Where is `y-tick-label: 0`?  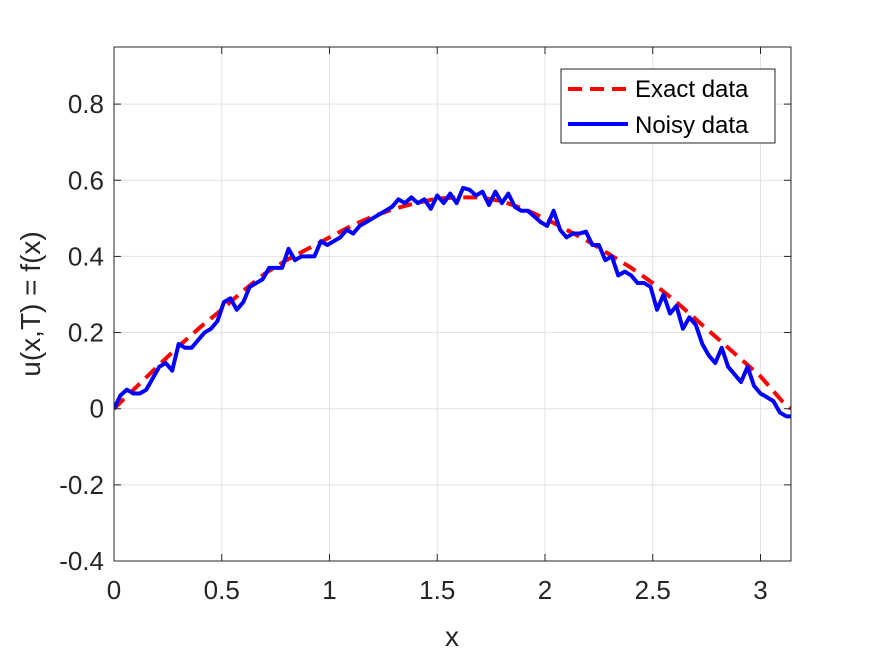
y-tick-label: 0 is located at coordinates (97, 409).